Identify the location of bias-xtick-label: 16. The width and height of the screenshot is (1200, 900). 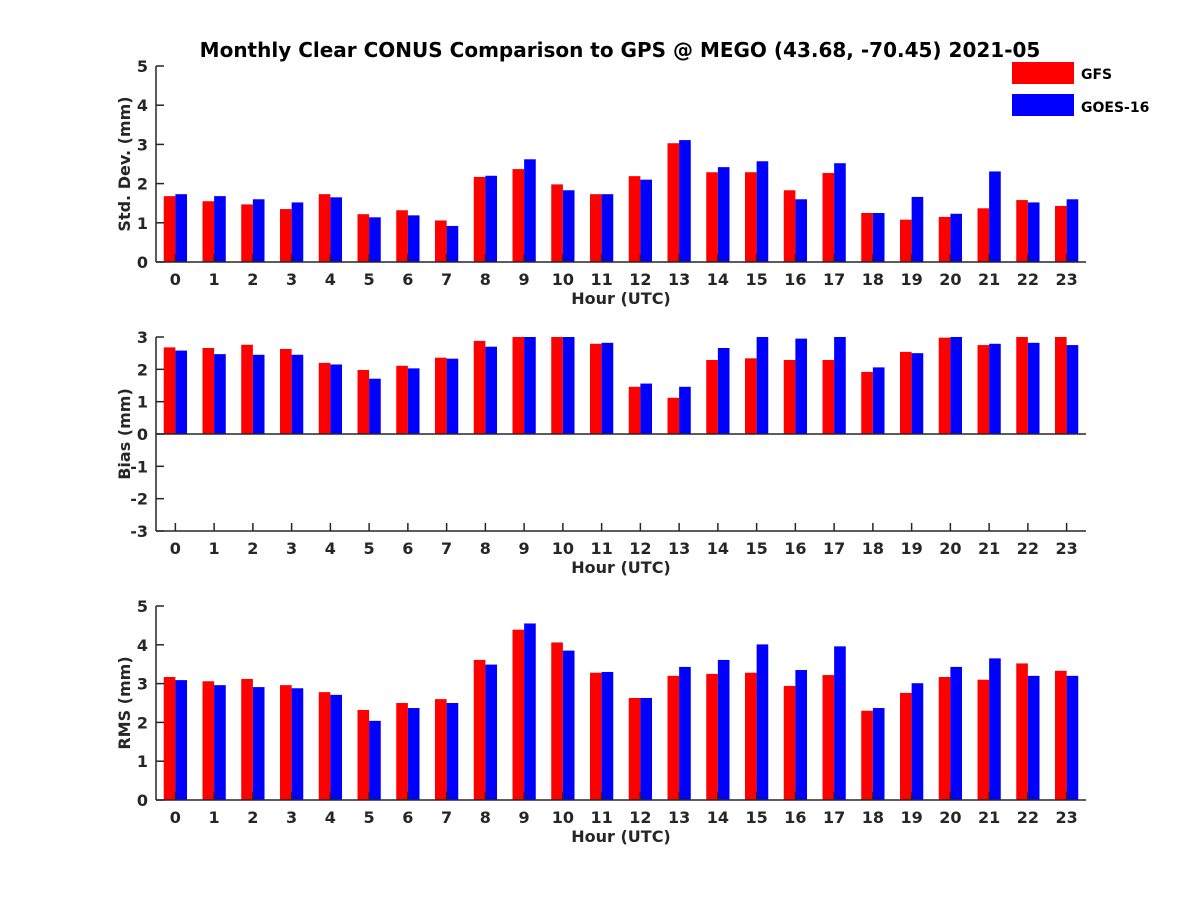
(795, 548).